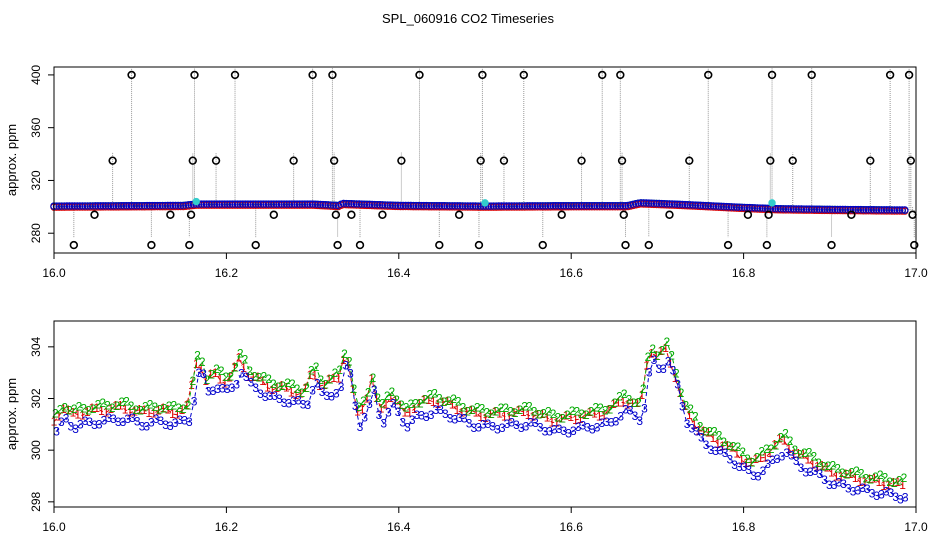 The width and height of the screenshot is (936, 545). What do you see at coordinates (572, 527) in the screenshot?
I see `x-tick-label: 16.6` at bounding box center [572, 527].